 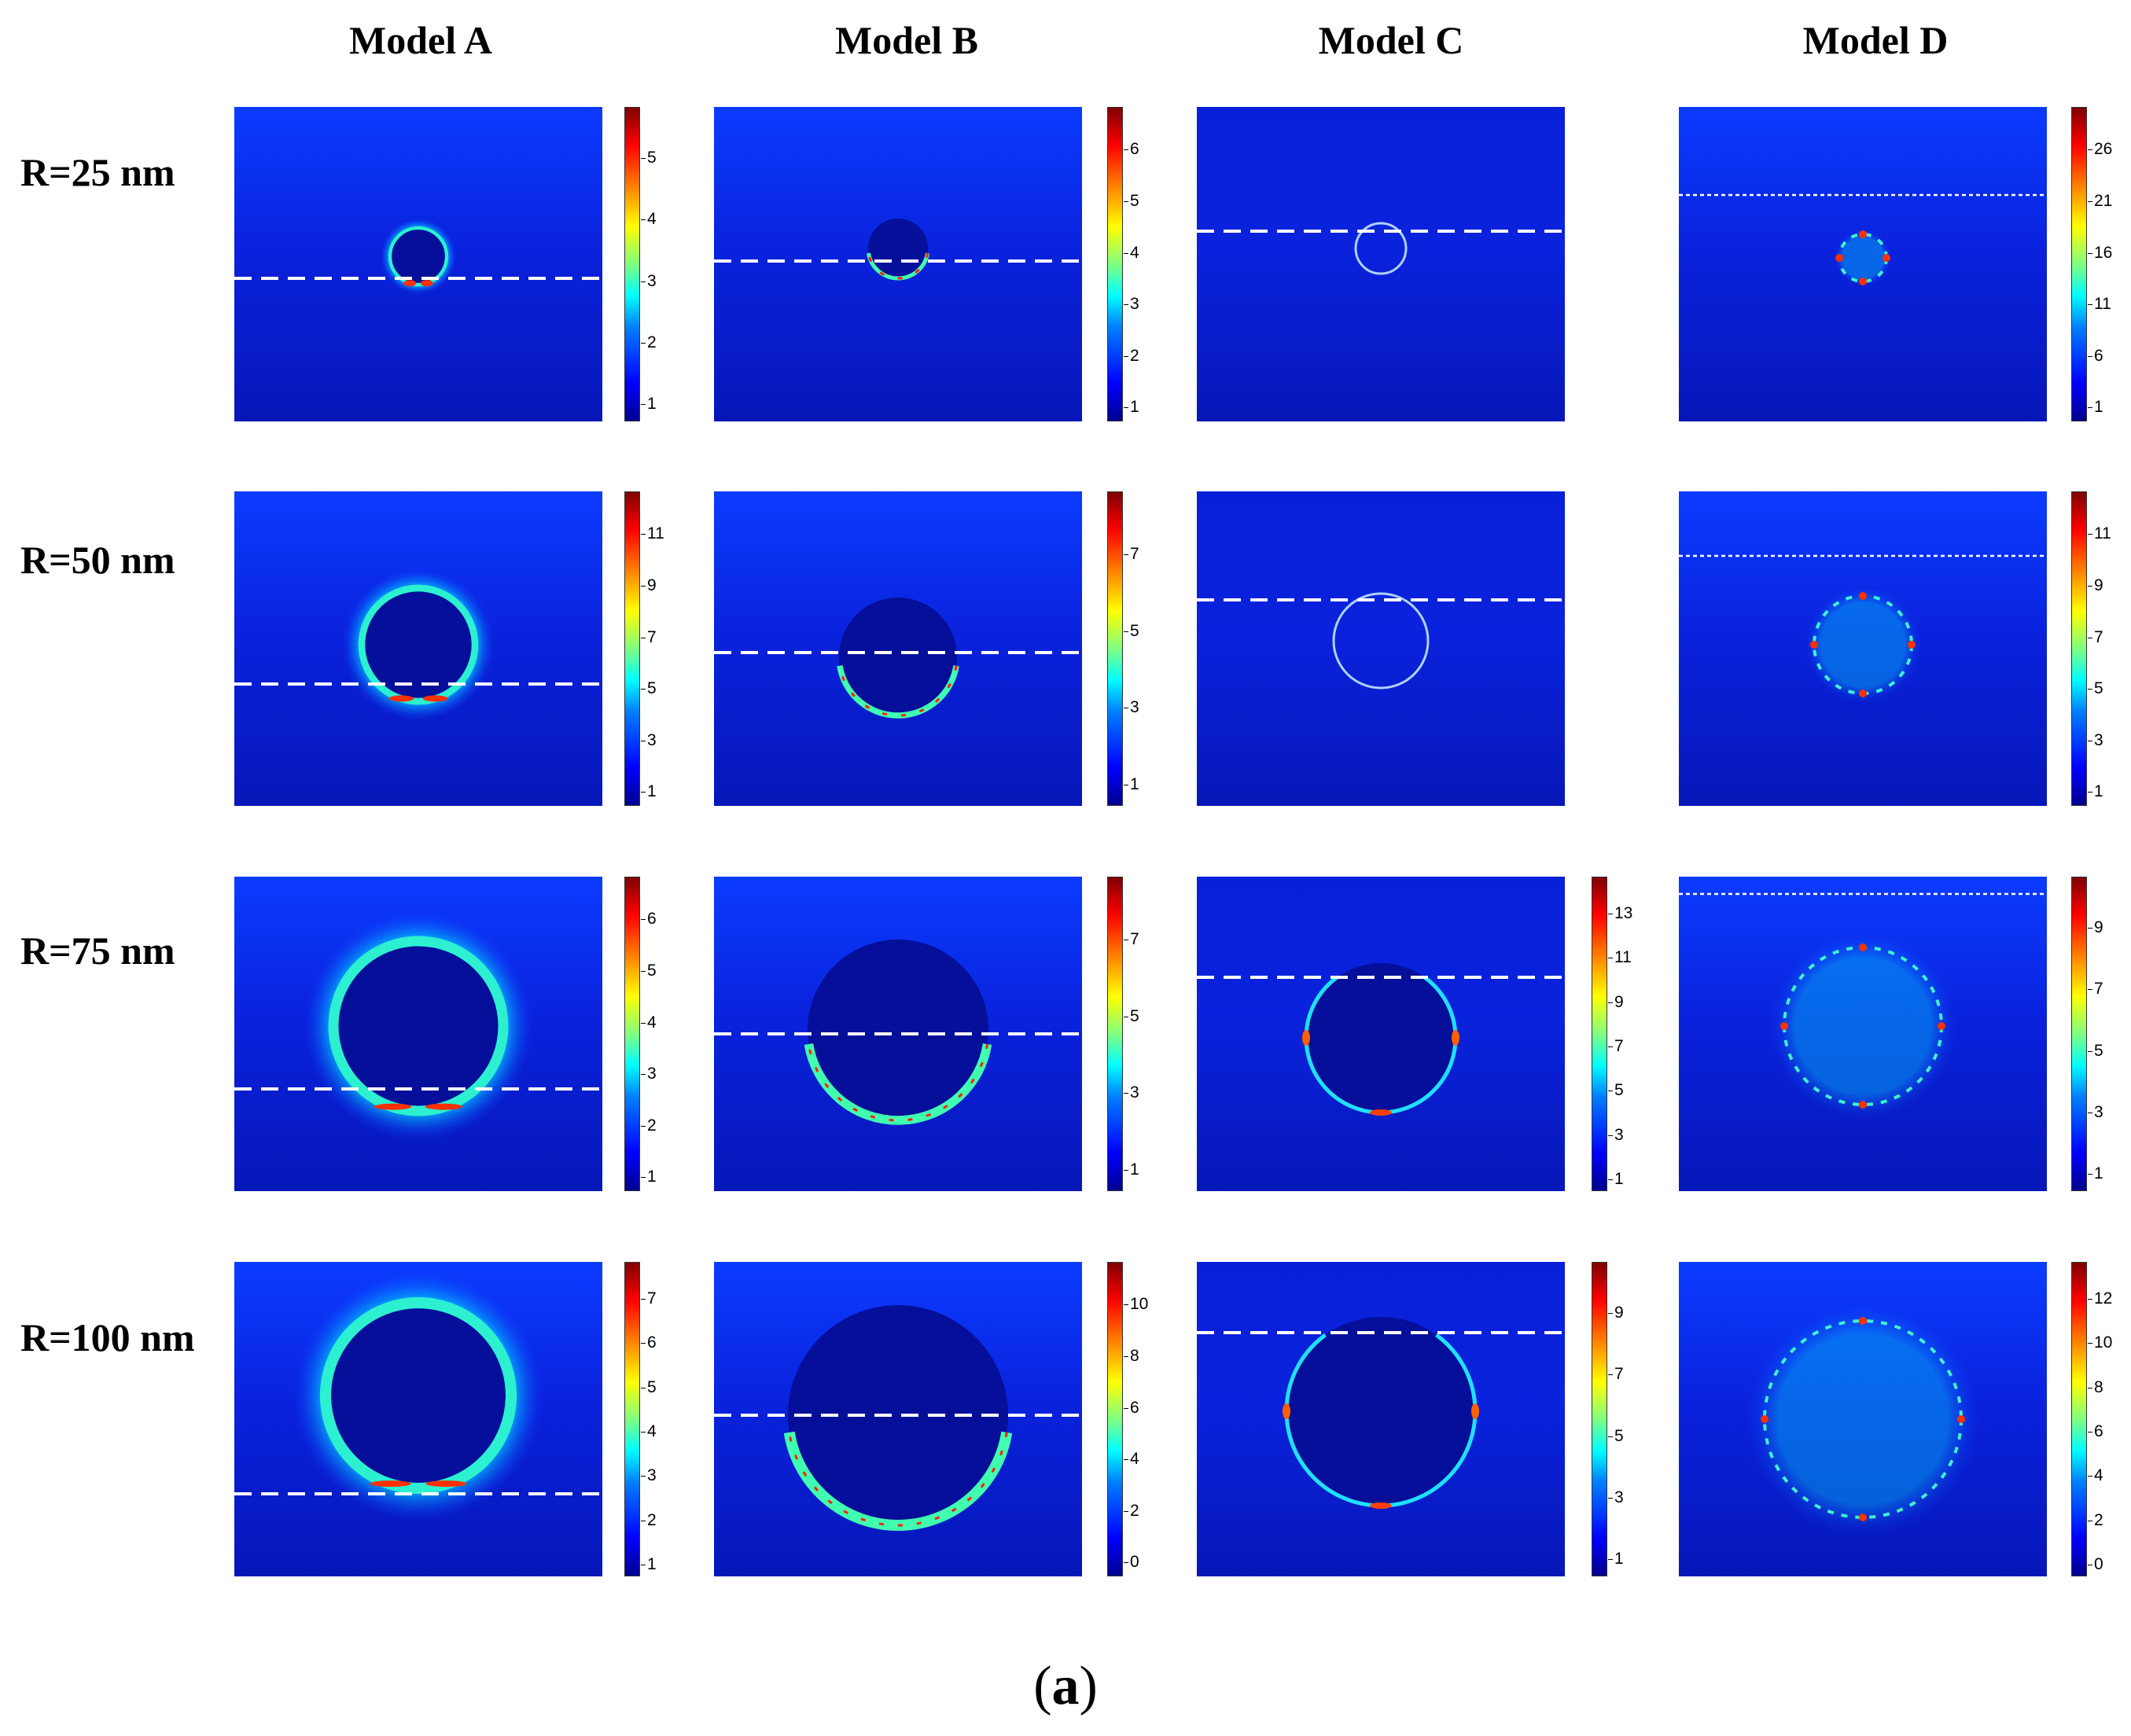 What do you see at coordinates (640, 1419) in the screenshot?
I see `colorbar: 1 2 3 4 5 6 7` at bounding box center [640, 1419].